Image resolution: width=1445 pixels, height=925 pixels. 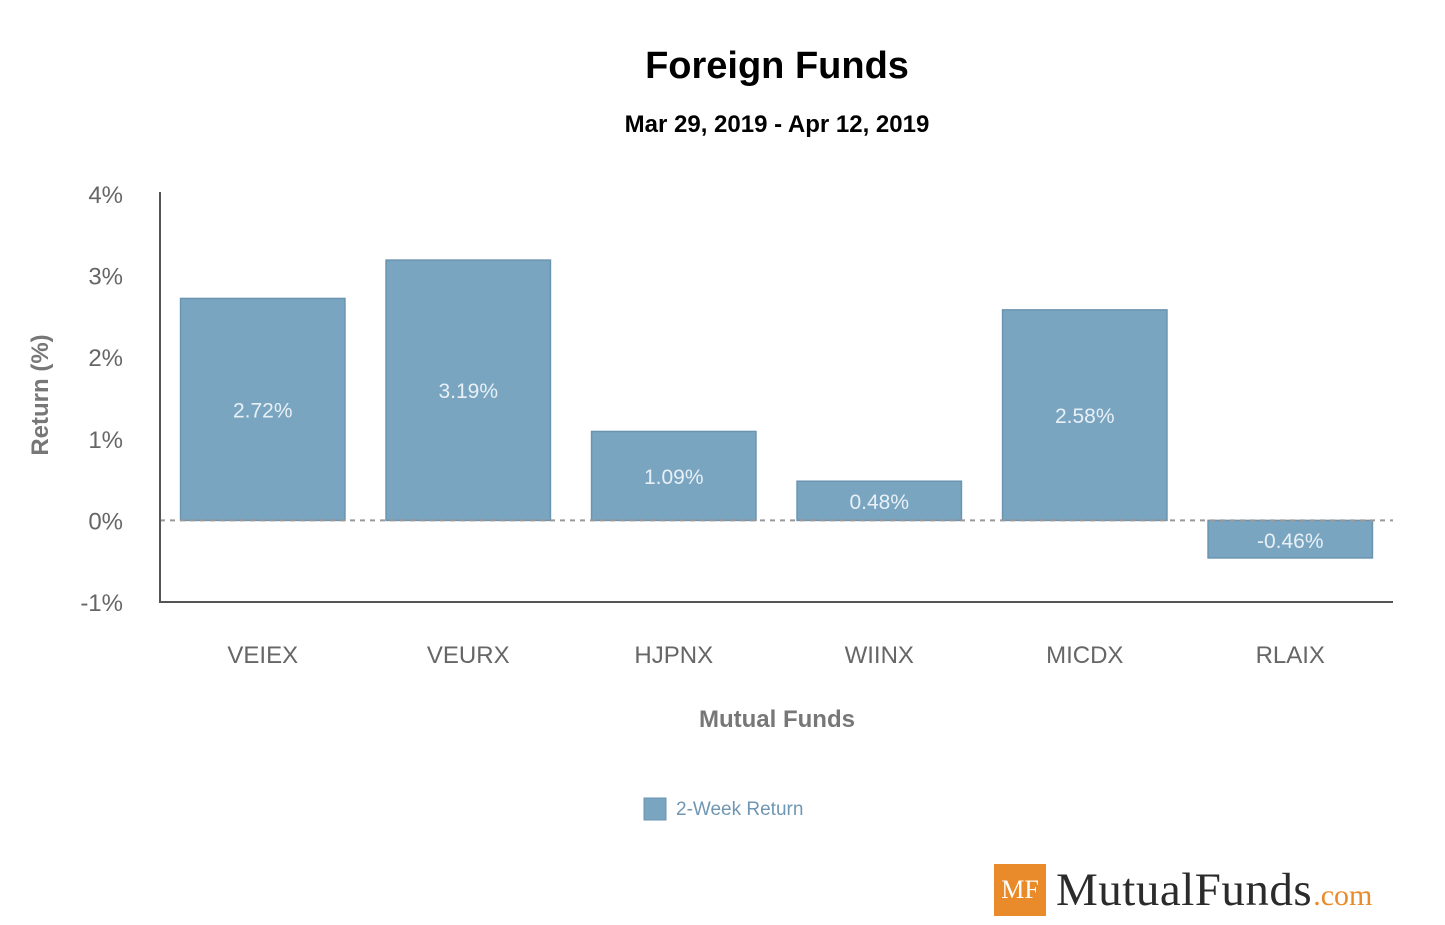 I want to click on y-axis-ticks: 4% 3% 2% 1% 0% -1%, so click(x=101, y=399).